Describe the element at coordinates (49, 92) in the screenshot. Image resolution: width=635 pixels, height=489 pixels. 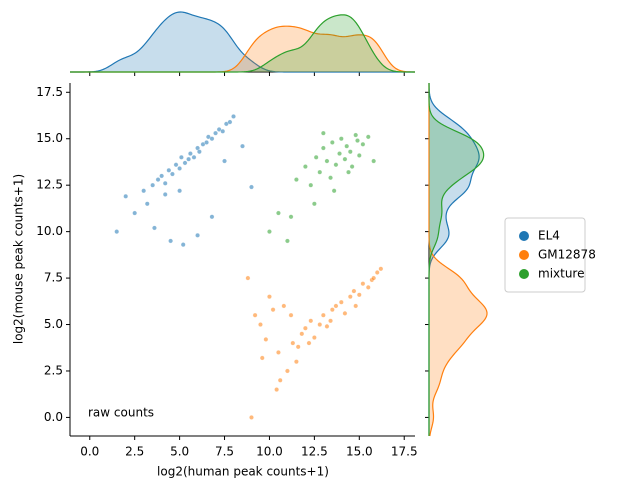
I see `y-tick-label: 17.5` at that location.